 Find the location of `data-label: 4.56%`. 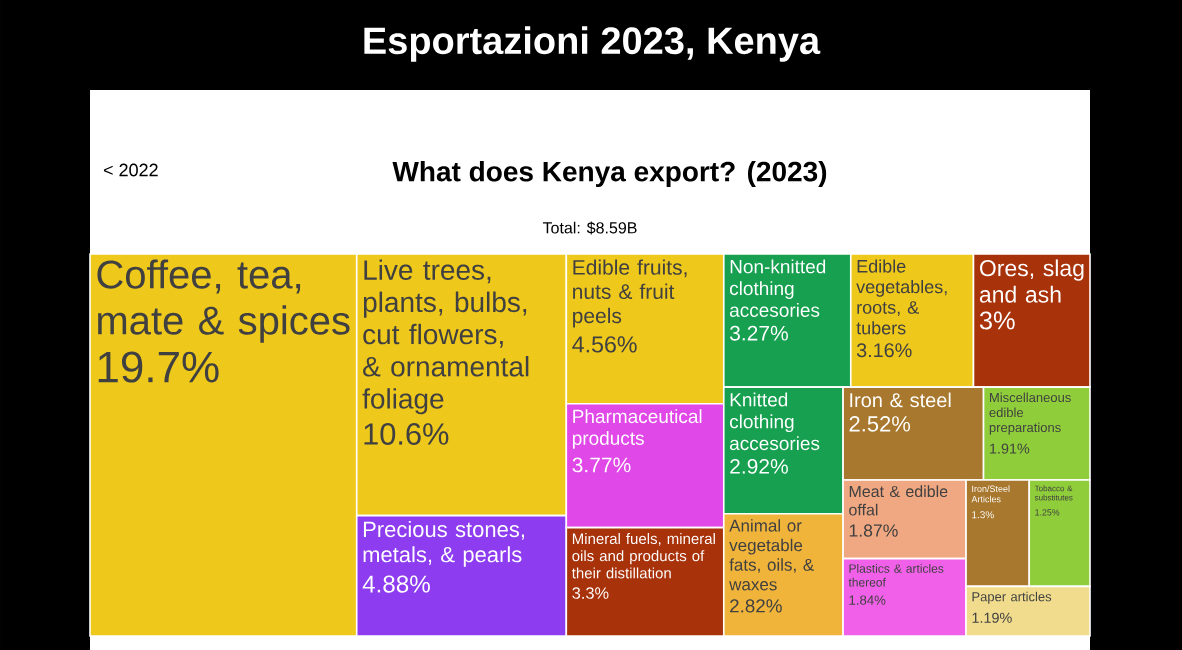

data-label: 4.56% is located at coordinates (604, 344).